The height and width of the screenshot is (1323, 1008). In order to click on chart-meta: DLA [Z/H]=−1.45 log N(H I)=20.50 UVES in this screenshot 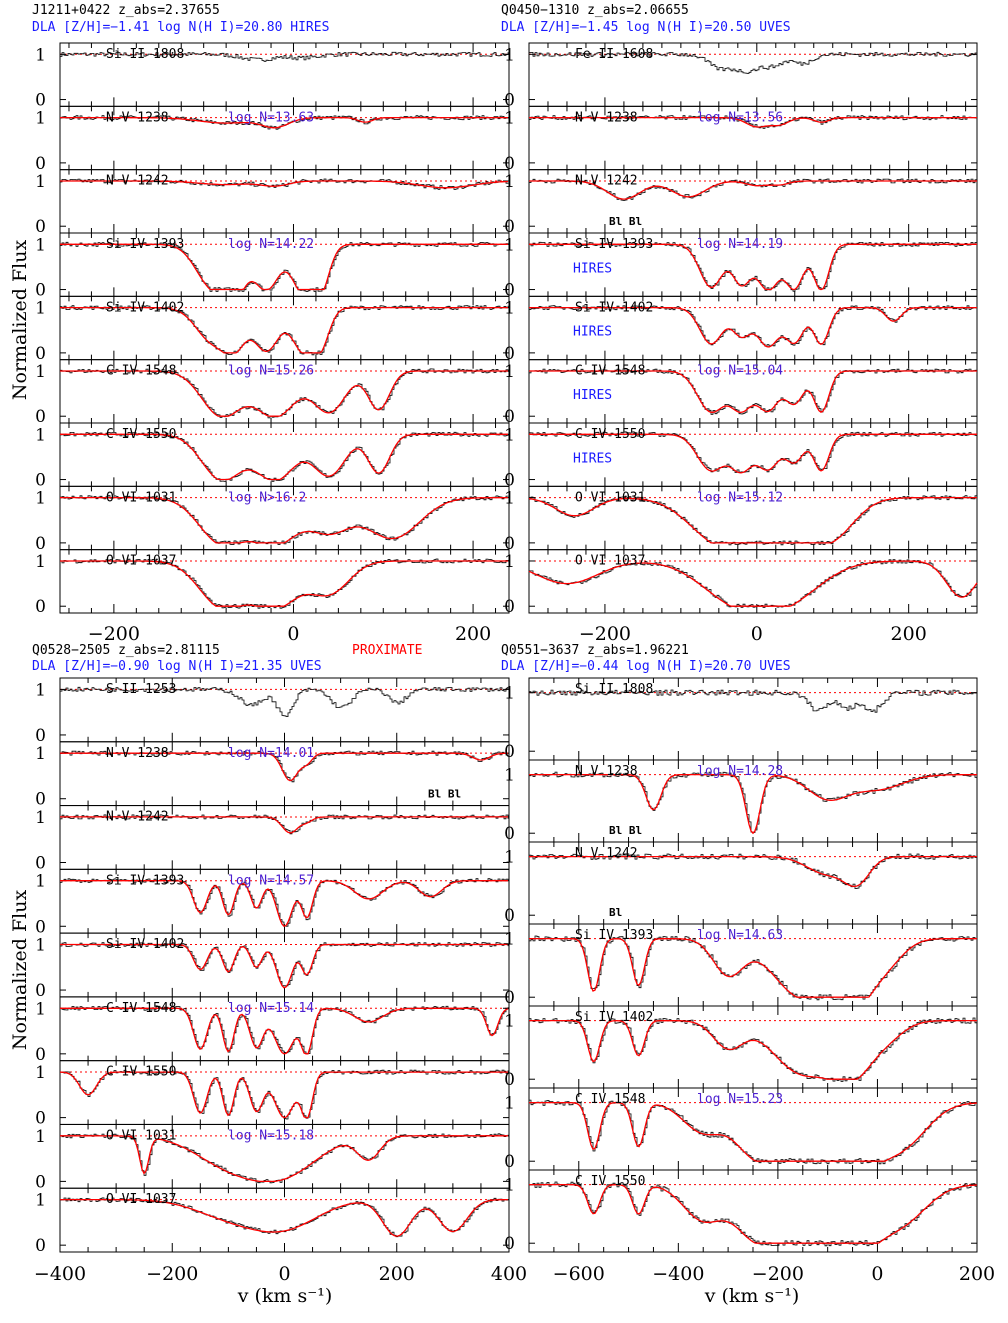, I will do `click(646, 27)`.